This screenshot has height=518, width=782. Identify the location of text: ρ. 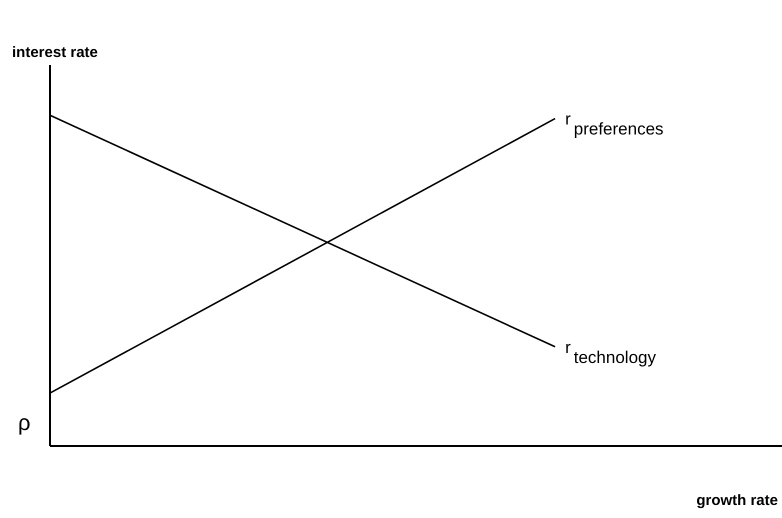
(24, 423).